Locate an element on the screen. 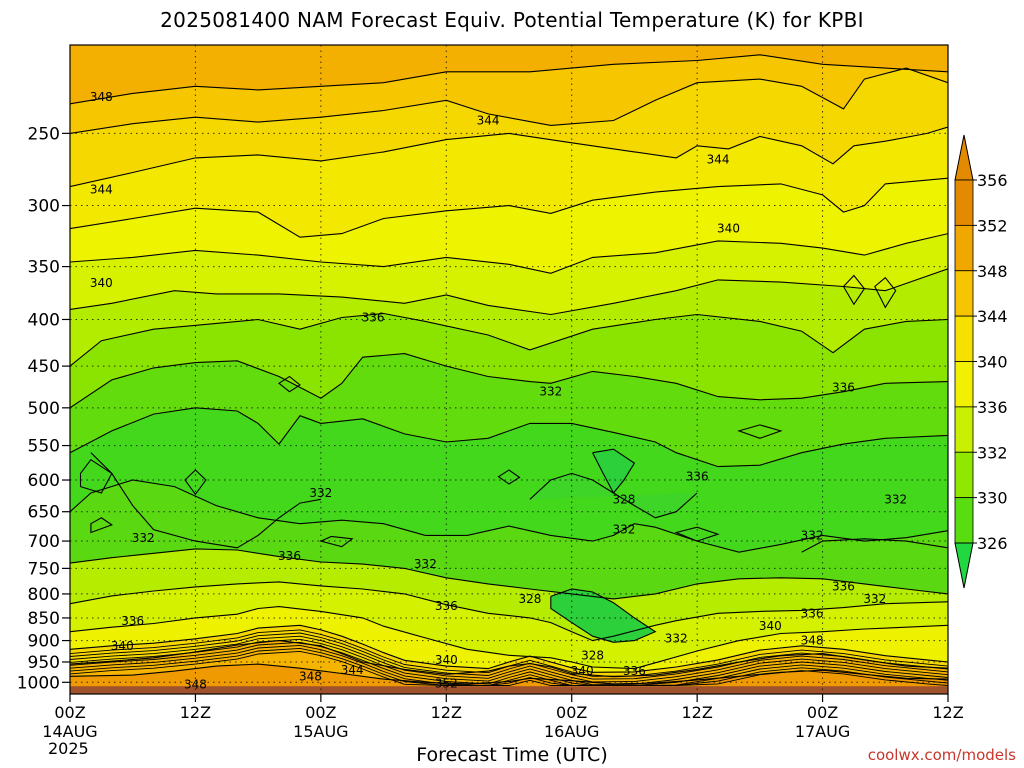  y-tick-label: 750 is located at coordinates (44, 569).